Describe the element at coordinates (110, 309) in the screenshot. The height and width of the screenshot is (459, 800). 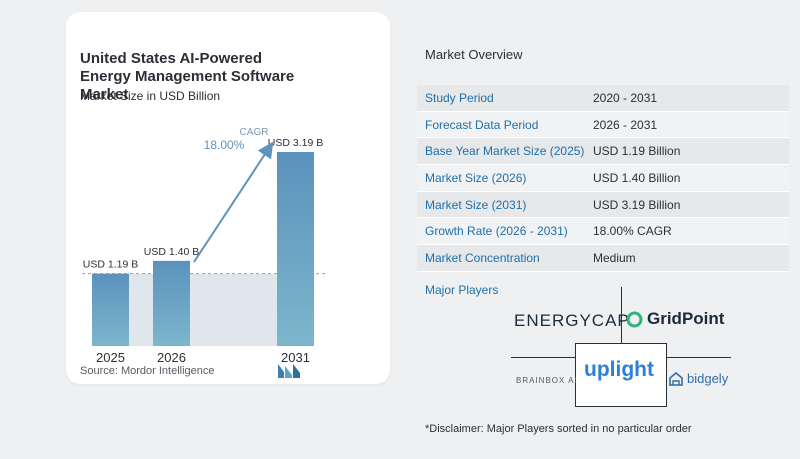
I see `bar-2025` at that location.